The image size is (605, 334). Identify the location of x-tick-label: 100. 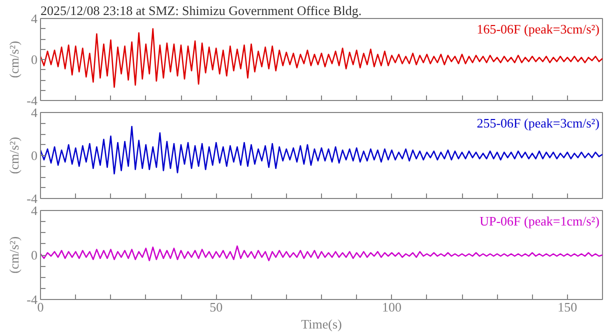
(392, 307).